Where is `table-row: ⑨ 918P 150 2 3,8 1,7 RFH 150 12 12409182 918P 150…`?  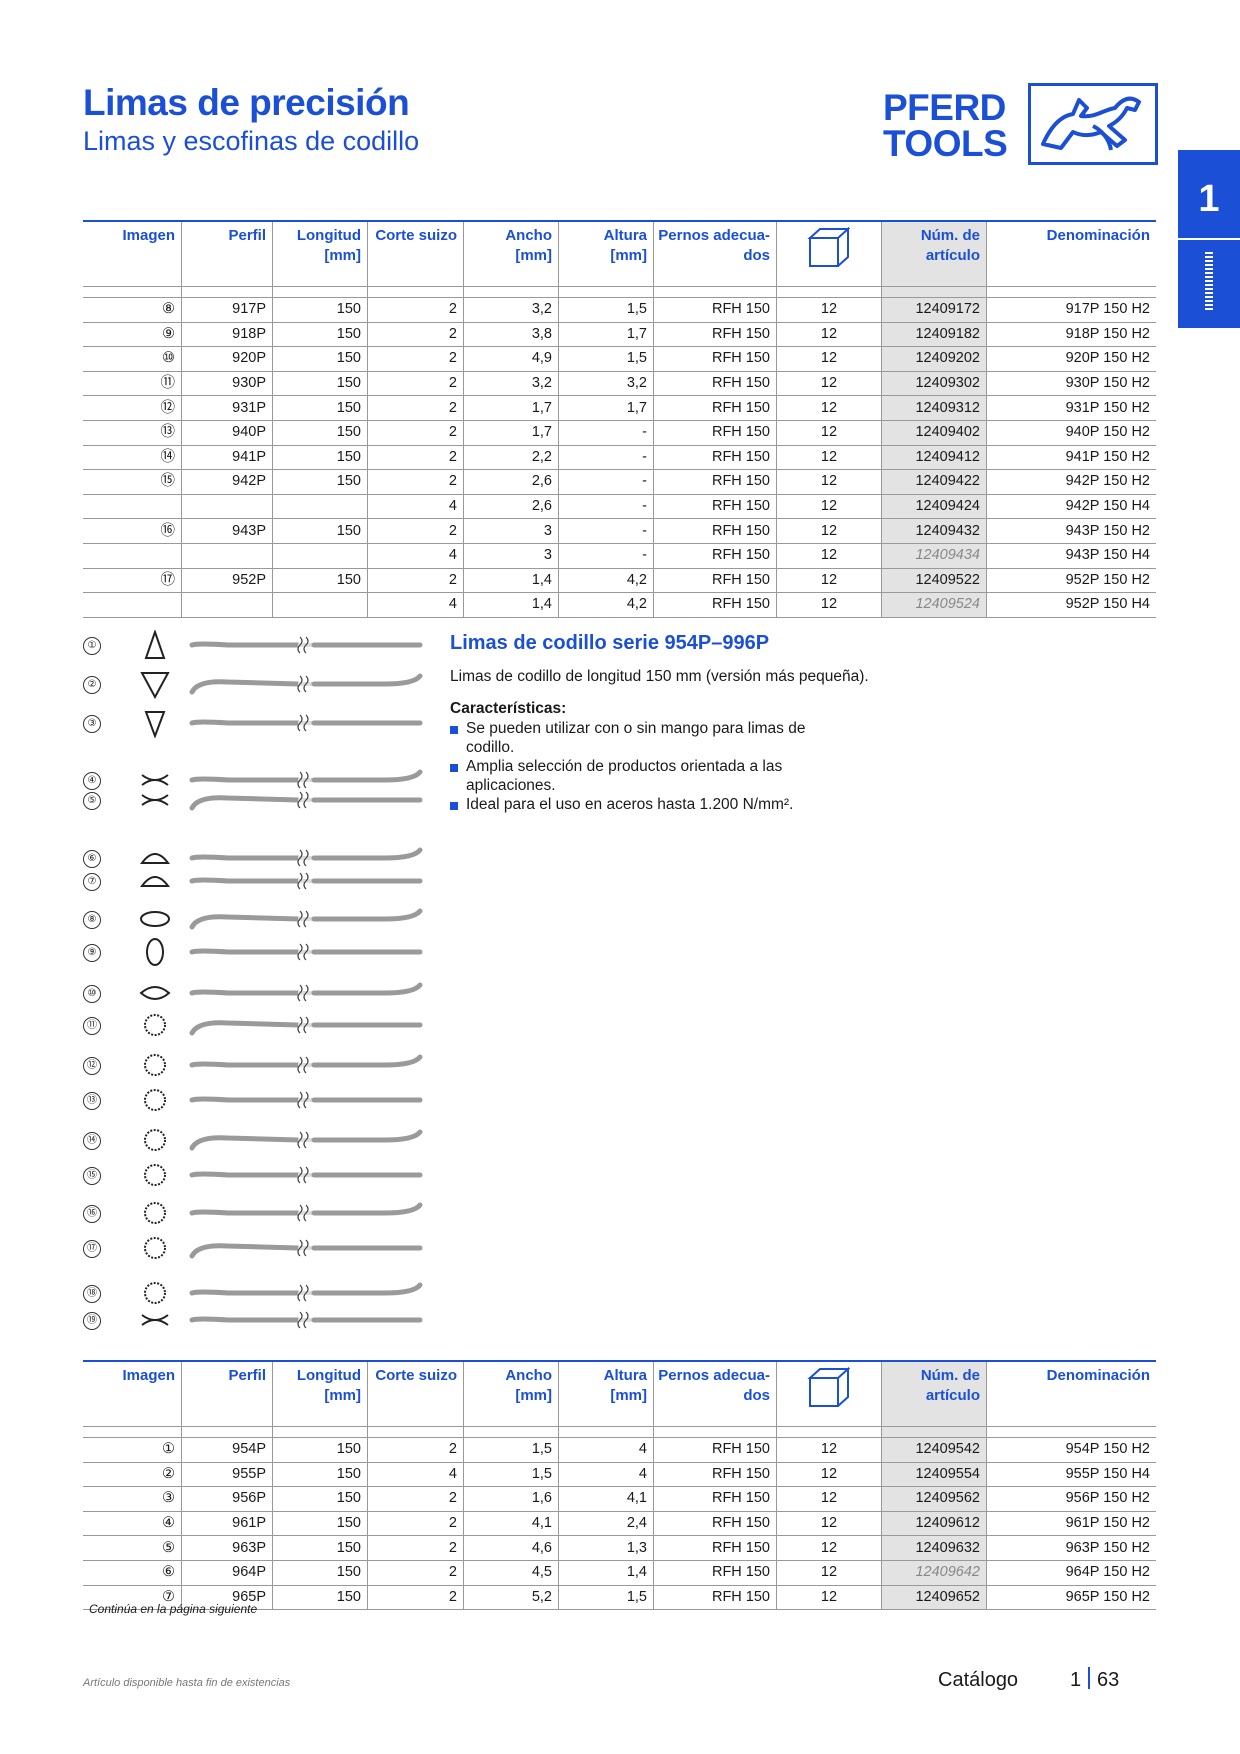
table-row: ⑨ 918P 150 2 3,8 1,7 RFH 150 12 12409182 918P 150… is located at coordinates (619, 334).